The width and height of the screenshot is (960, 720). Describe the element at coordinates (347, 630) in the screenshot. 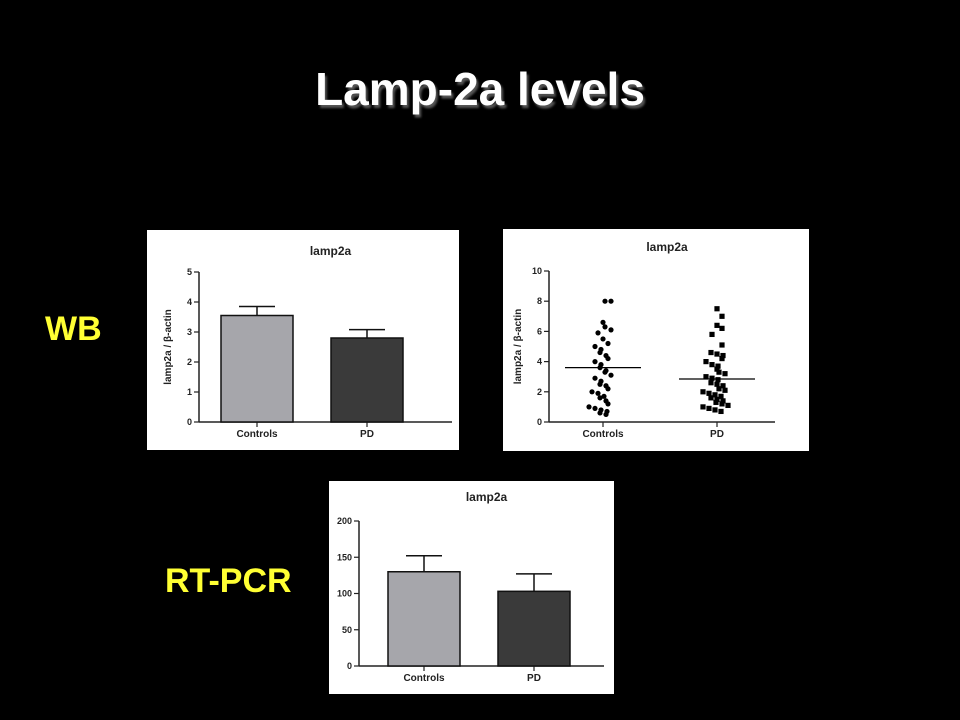

I see `y-tick-label: 50` at that location.